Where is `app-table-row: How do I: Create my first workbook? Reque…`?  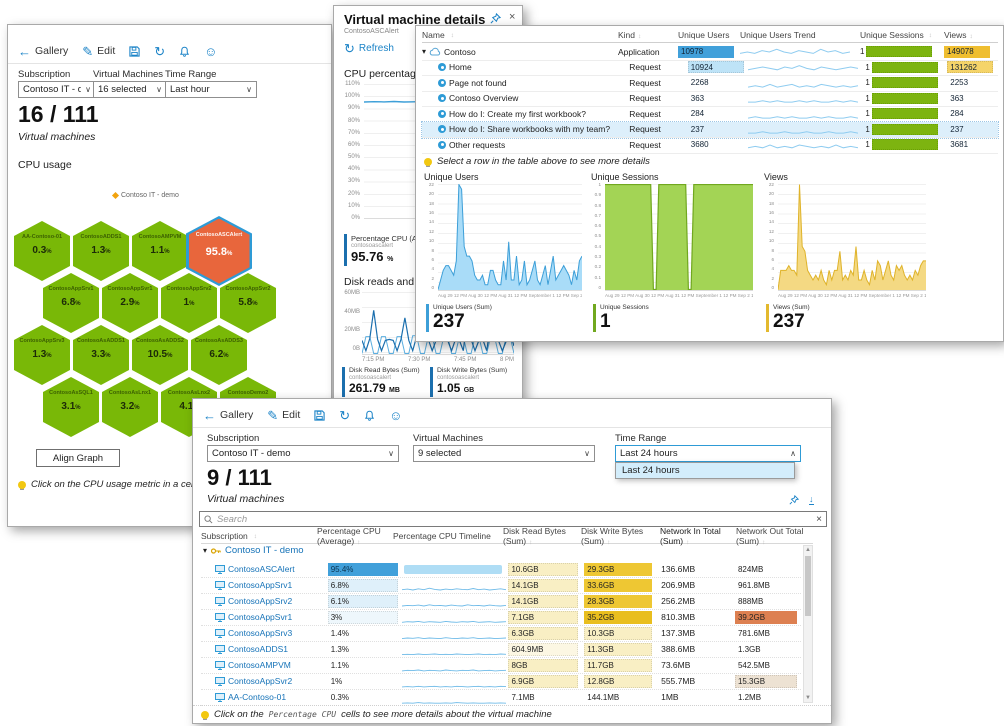 app-table-row: How do I: Create my first workbook? Reque… is located at coordinates (710, 114).